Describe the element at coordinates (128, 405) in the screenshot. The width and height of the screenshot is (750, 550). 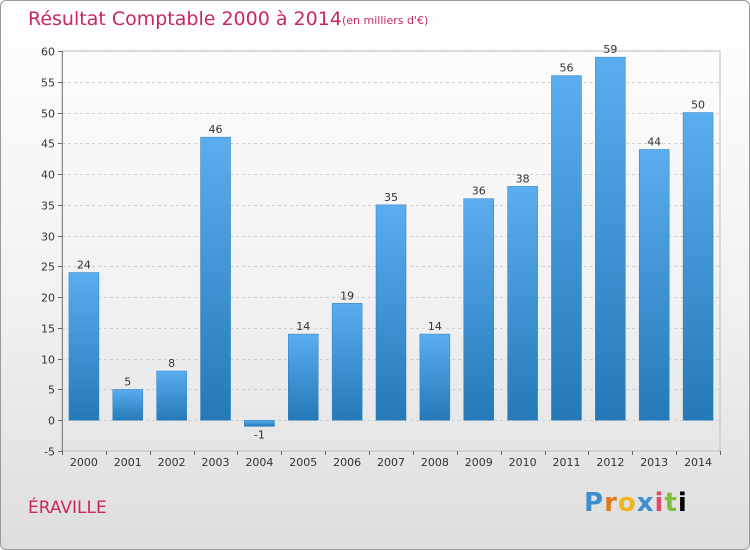
I see `bar-2001` at that location.